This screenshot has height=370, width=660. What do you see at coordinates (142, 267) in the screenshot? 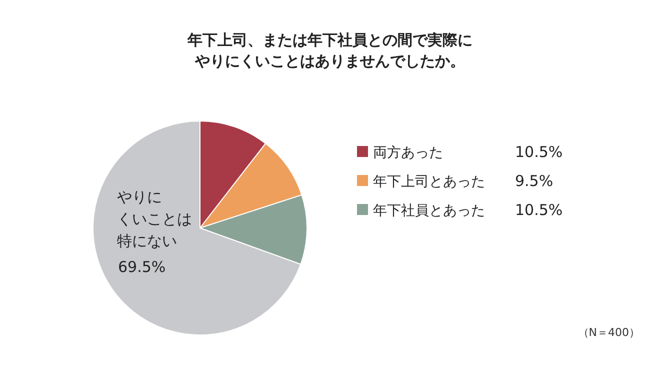
I see `data-label: 69.5%` at bounding box center [142, 267].